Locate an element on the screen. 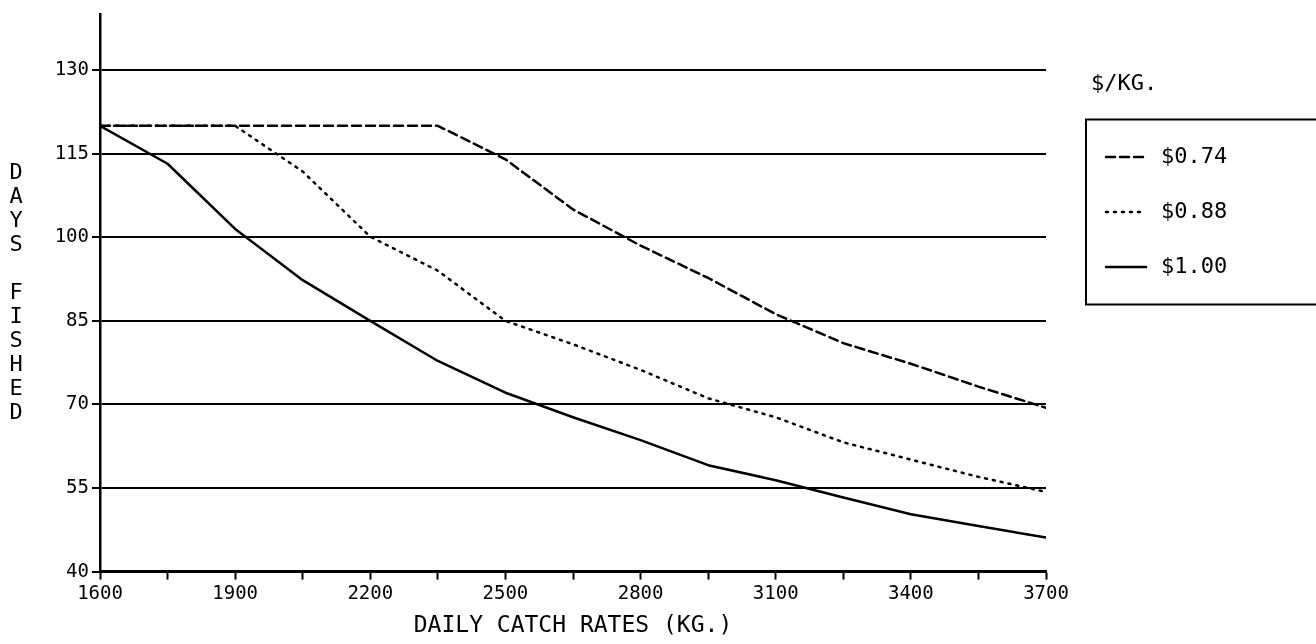 Image resolution: width=1316 pixels, height=644 pixels. x-tick-label: 1900 is located at coordinates (235, 591).